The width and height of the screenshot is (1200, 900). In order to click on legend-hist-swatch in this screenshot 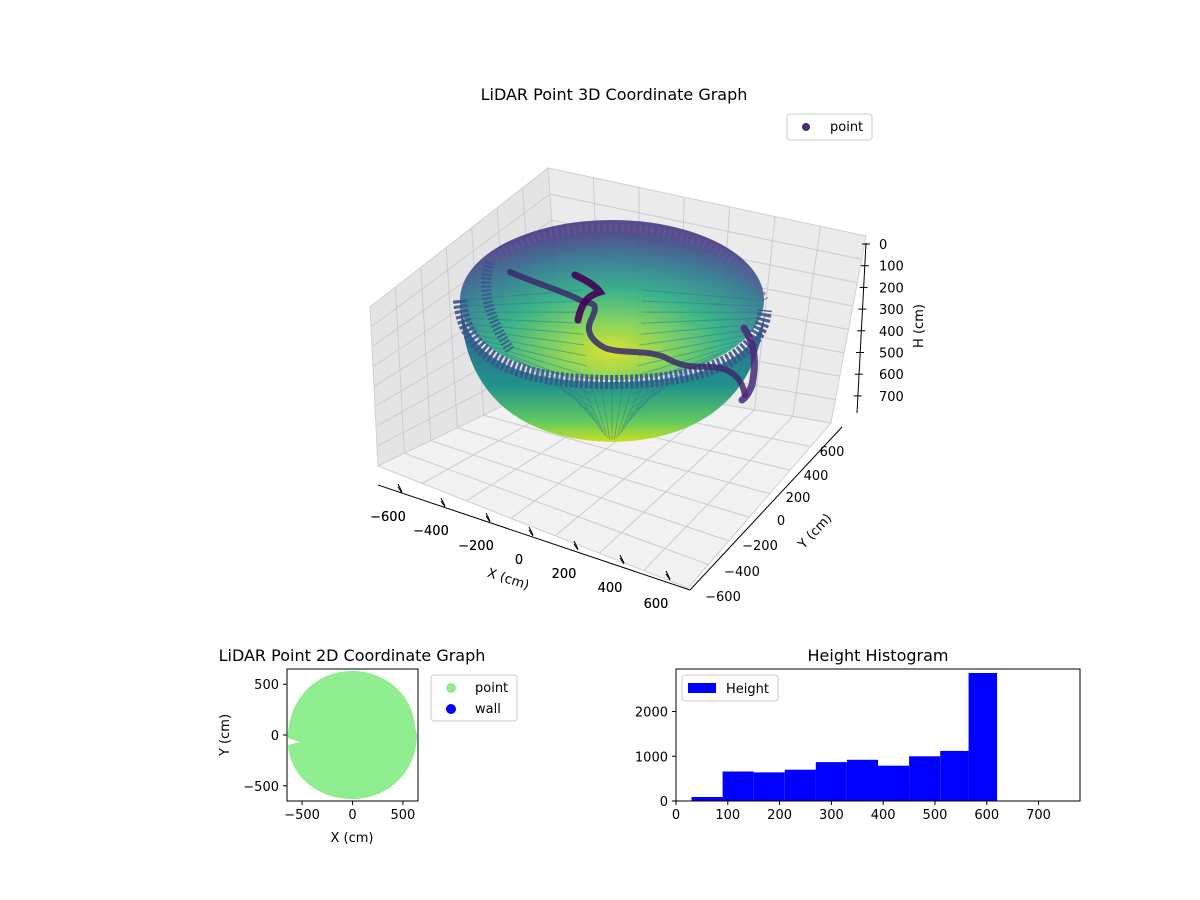, I will do `click(702, 688)`.